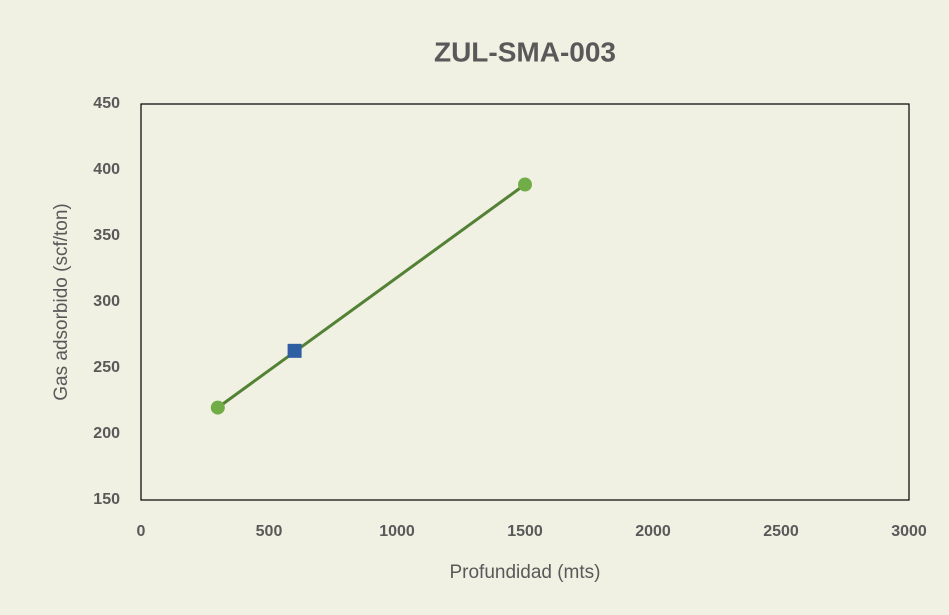 The width and height of the screenshot is (949, 615). What do you see at coordinates (525, 531) in the screenshot?
I see `x-tick-label: 1500` at bounding box center [525, 531].